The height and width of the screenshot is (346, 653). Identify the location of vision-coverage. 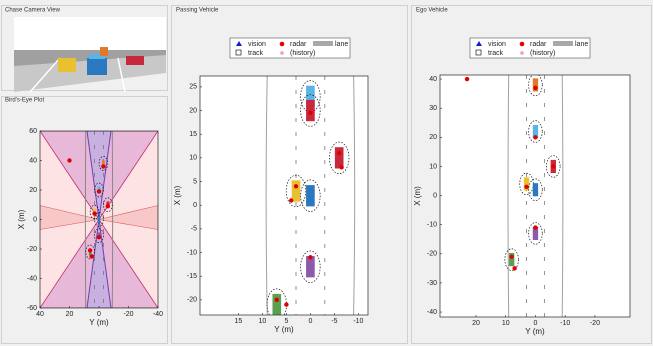
(99, 175).